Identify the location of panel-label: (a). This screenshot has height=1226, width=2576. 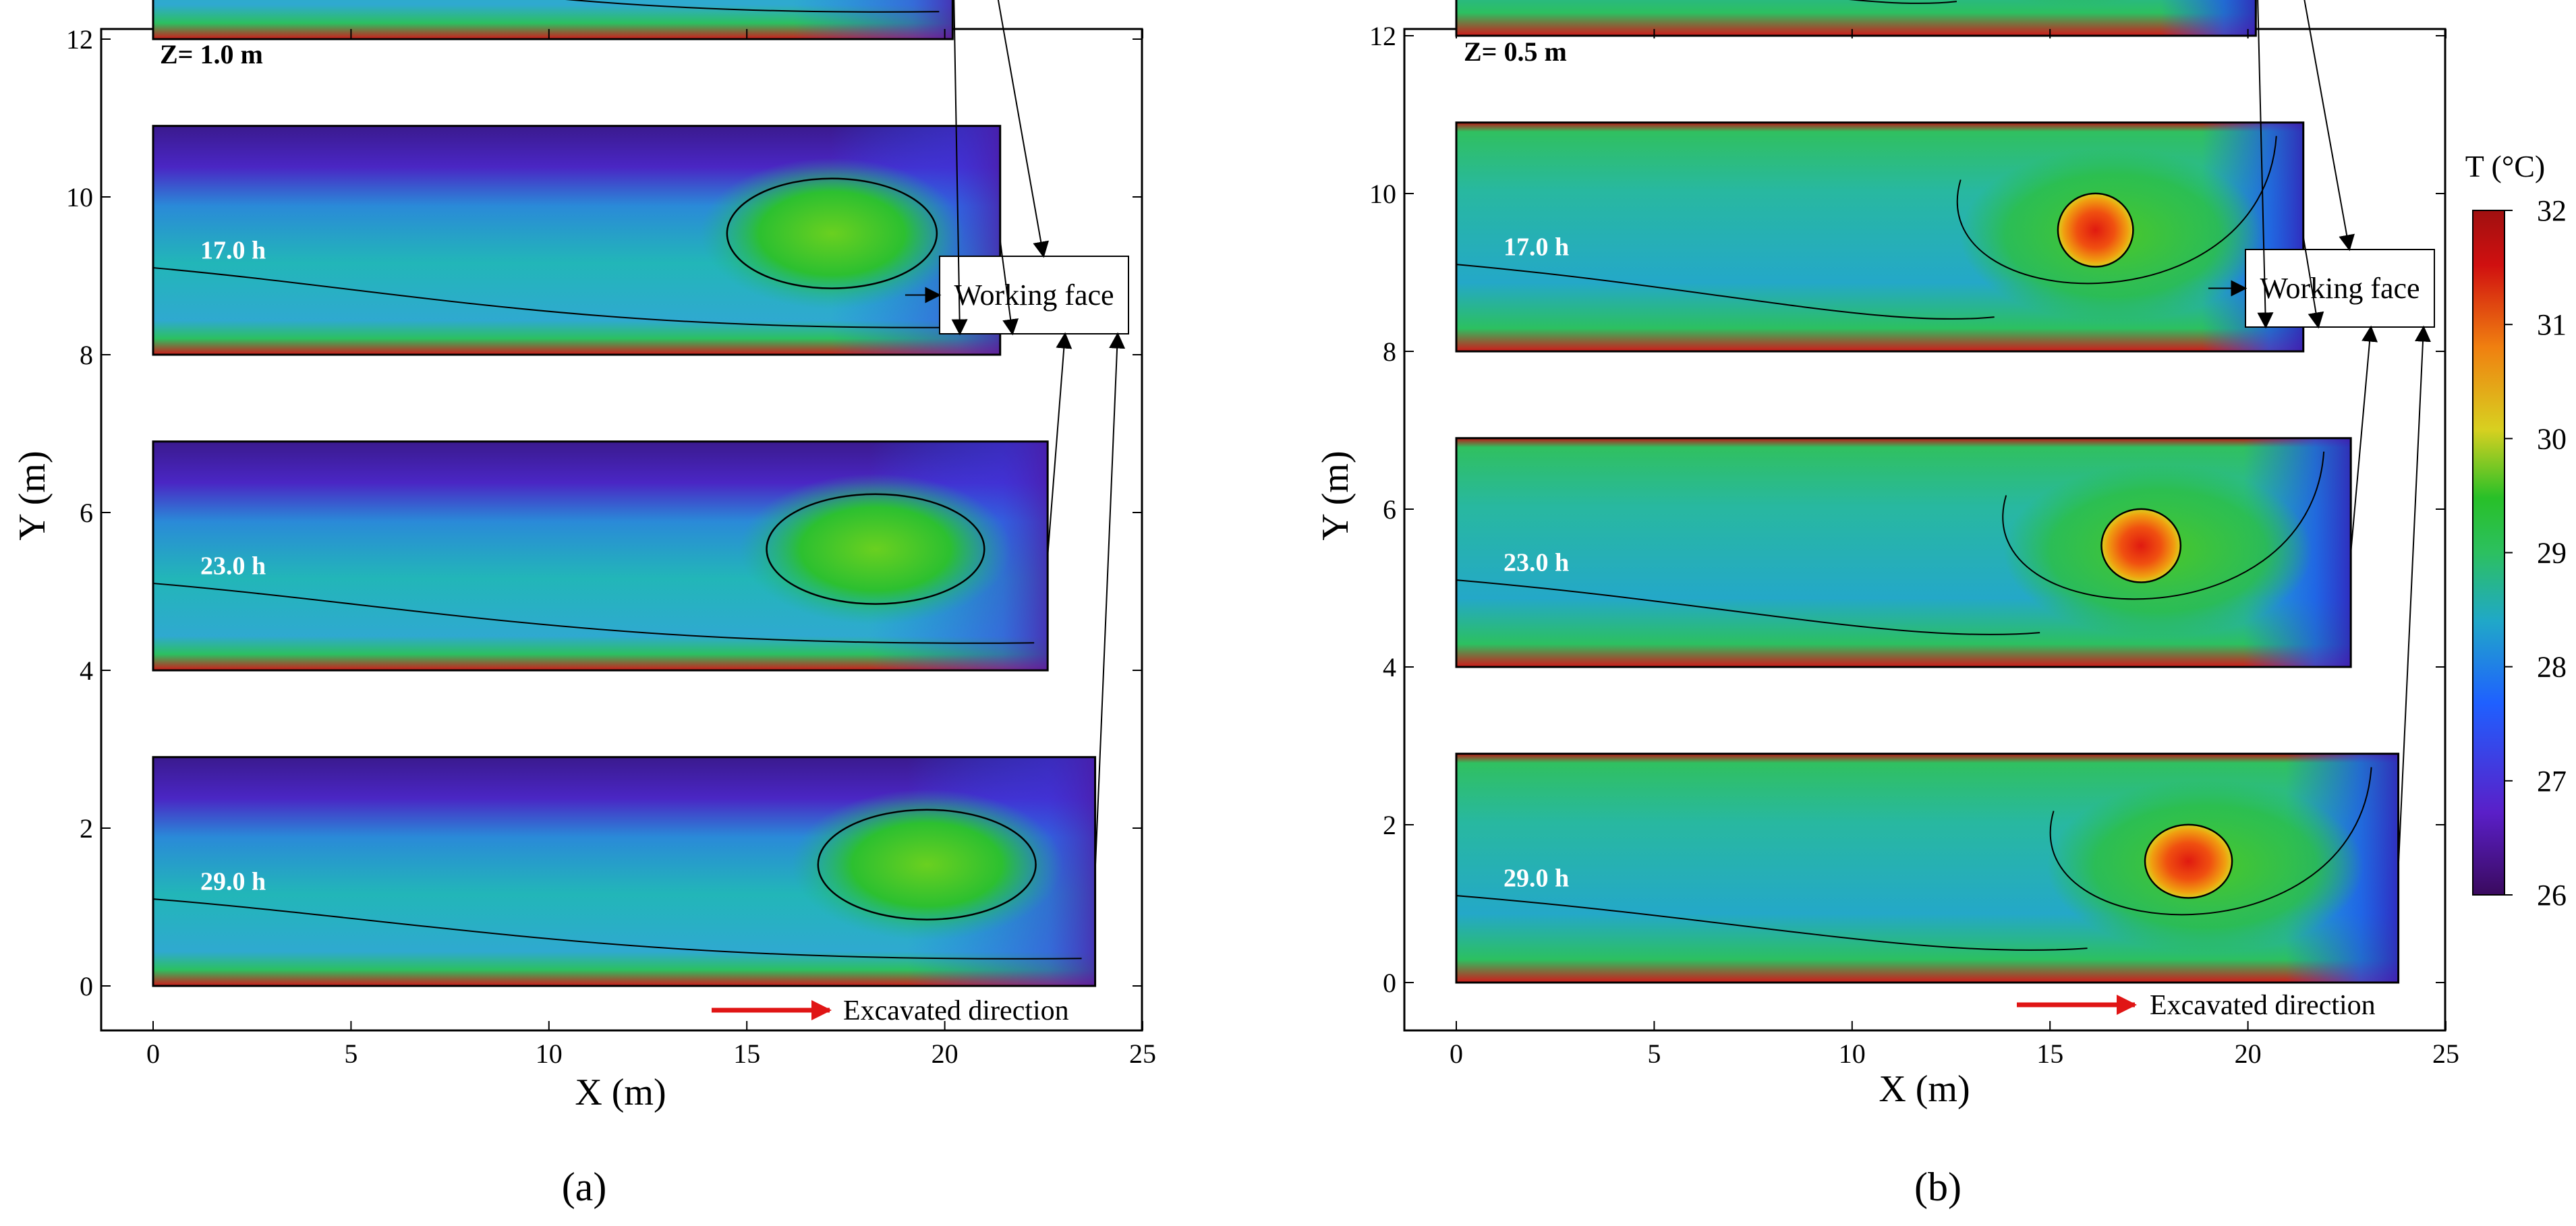
(584, 1187).